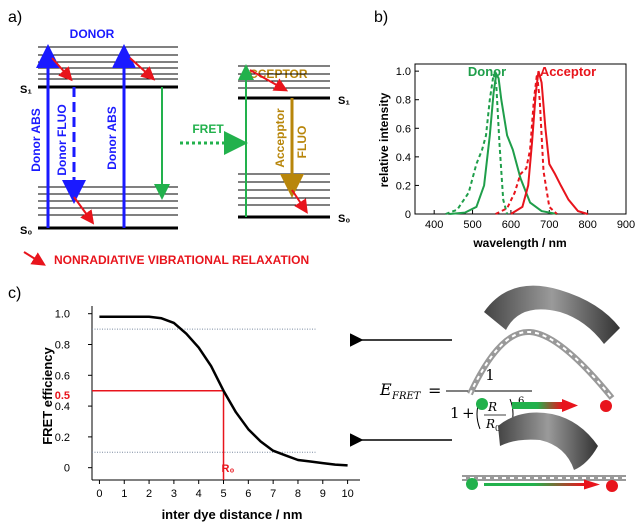 This screenshot has width=636, height=525. Describe the element at coordinates (99, 494) in the screenshot. I see `panel-c-x-tick-label: 0` at that location.